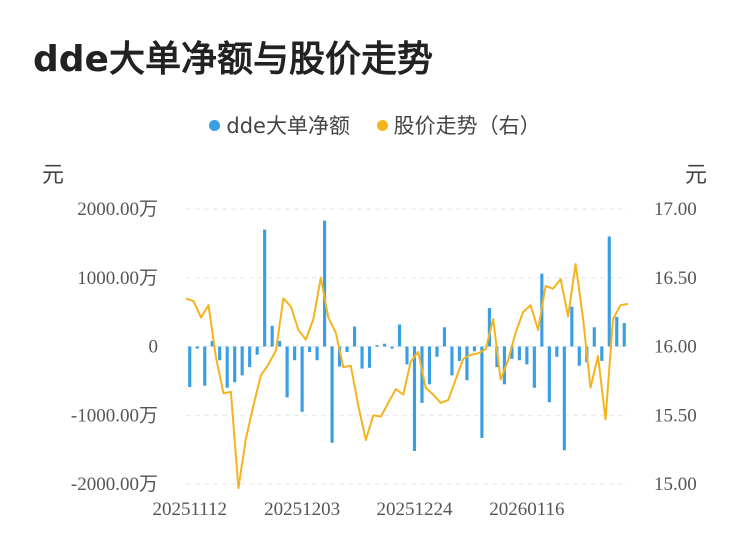 Image resolution: width=750 pixels, height=558 pixels. I want to click on x-axis-tick: 20251224, so click(414, 509).